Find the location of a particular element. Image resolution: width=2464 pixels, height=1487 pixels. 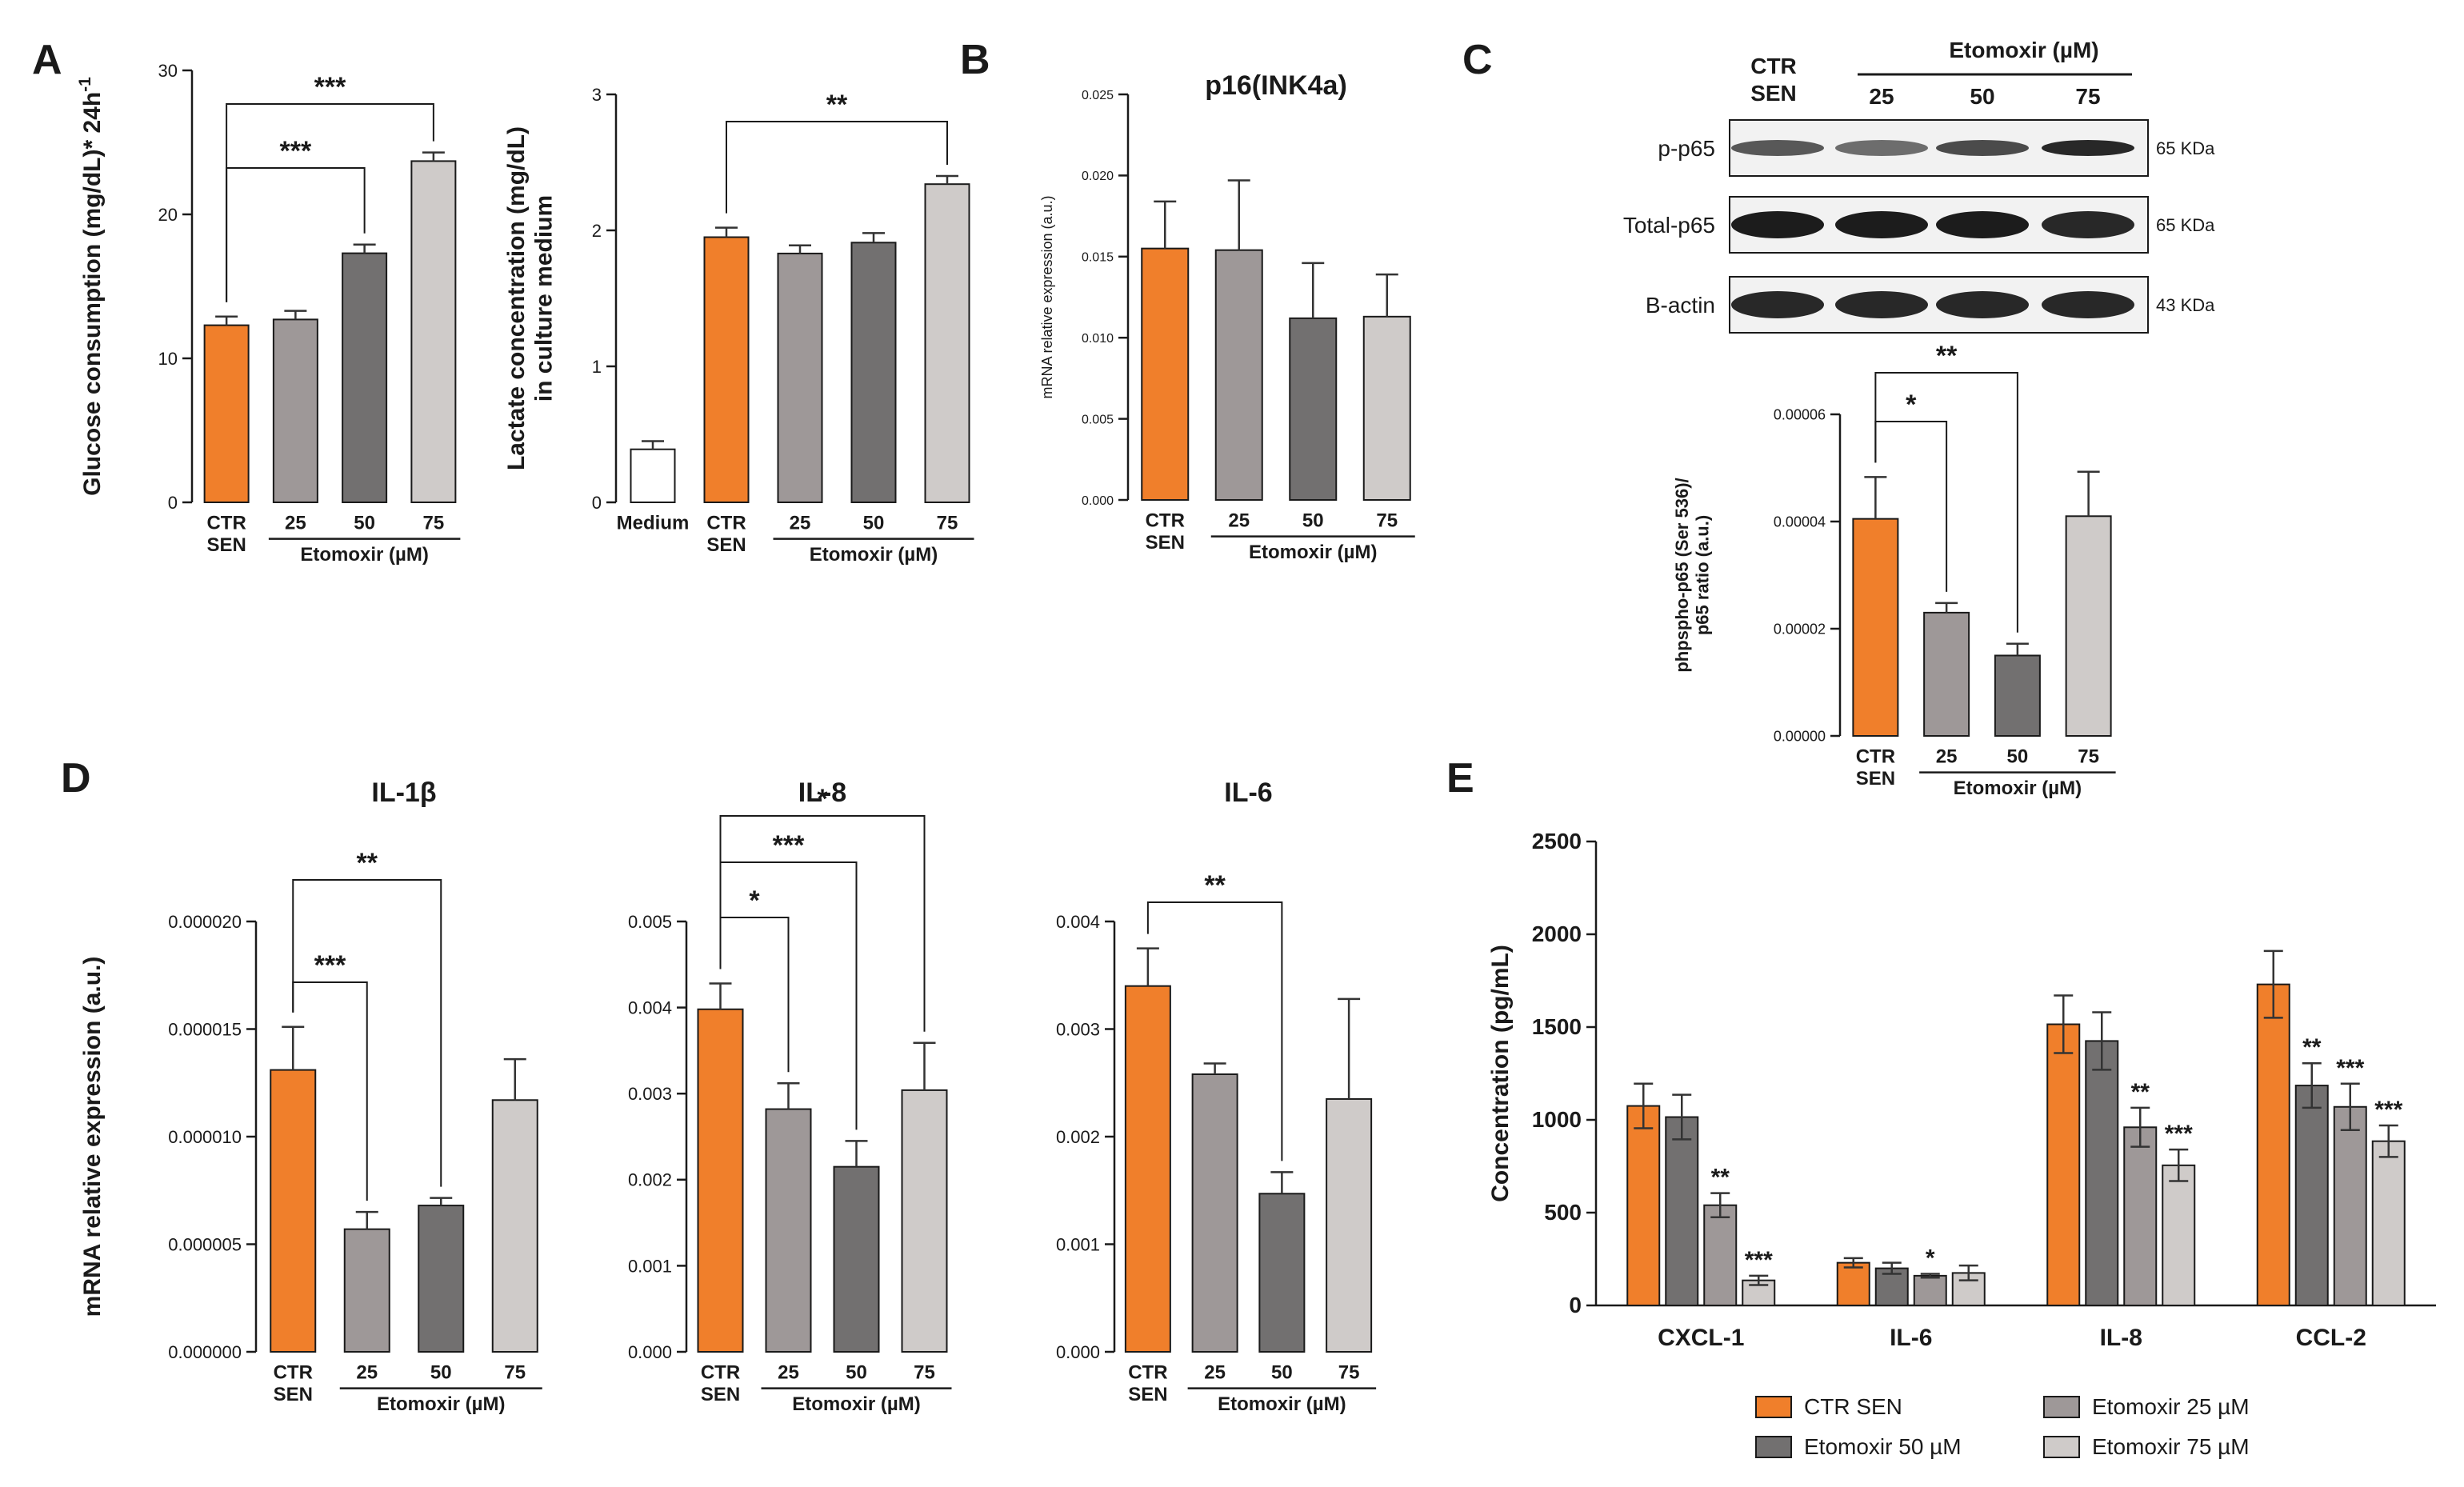

y-tick-label: 2000 is located at coordinates (1557, 934).